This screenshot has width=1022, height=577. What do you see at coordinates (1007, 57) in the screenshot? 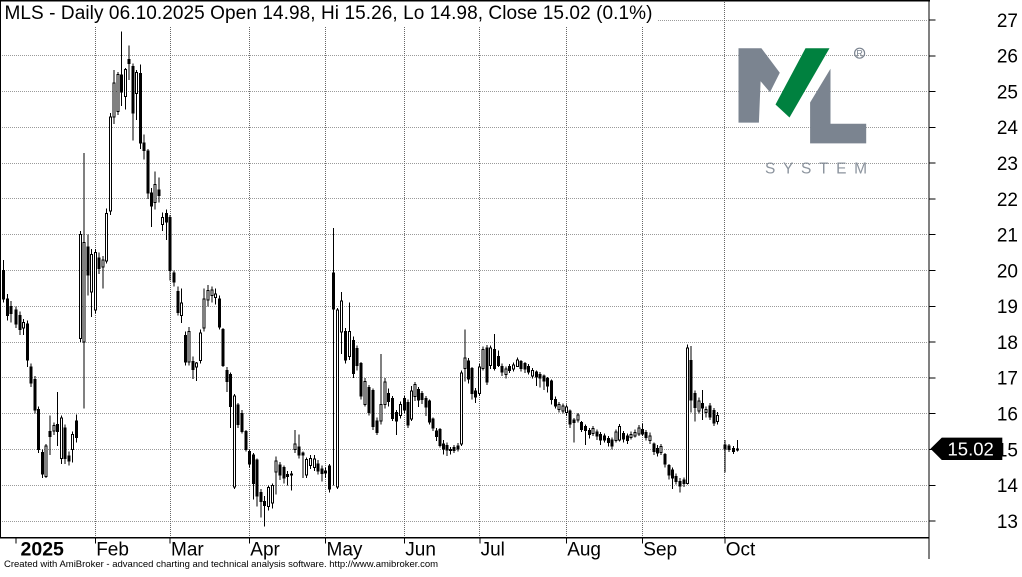
I see `svg-text: 26` at bounding box center [1007, 57].